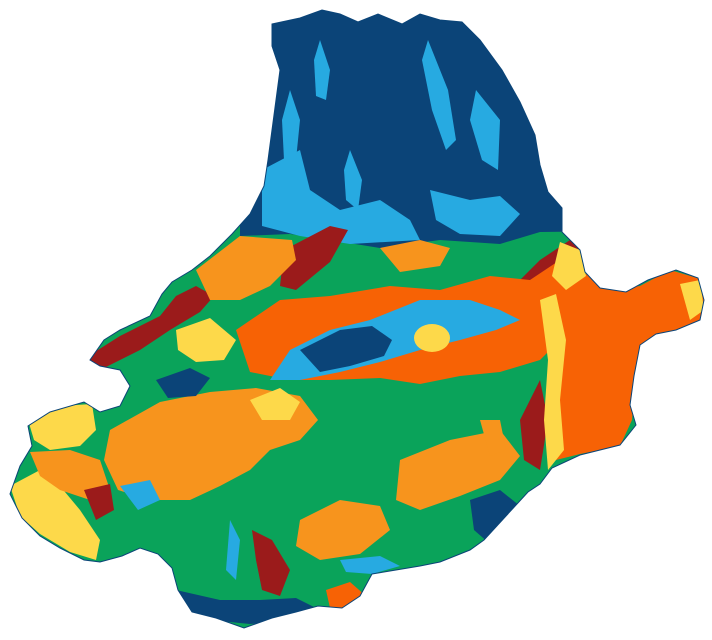 The width and height of the screenshot is (712, 640). What do you see at coordinates (140, 495) in the screenshot?
I see `west-light-blue-patch` at bounding box center [140, 495].